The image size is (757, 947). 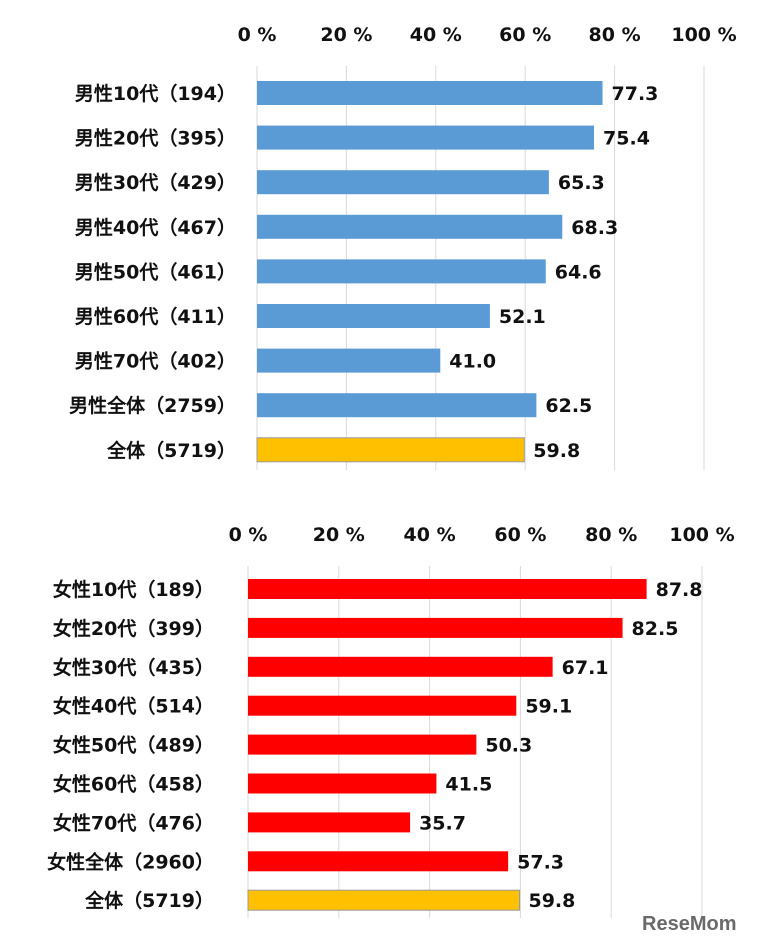 What do you see at coordinates (594, 228) in the screenshot?
I see `data-label: 68.3` at bounding box center [594, 228].